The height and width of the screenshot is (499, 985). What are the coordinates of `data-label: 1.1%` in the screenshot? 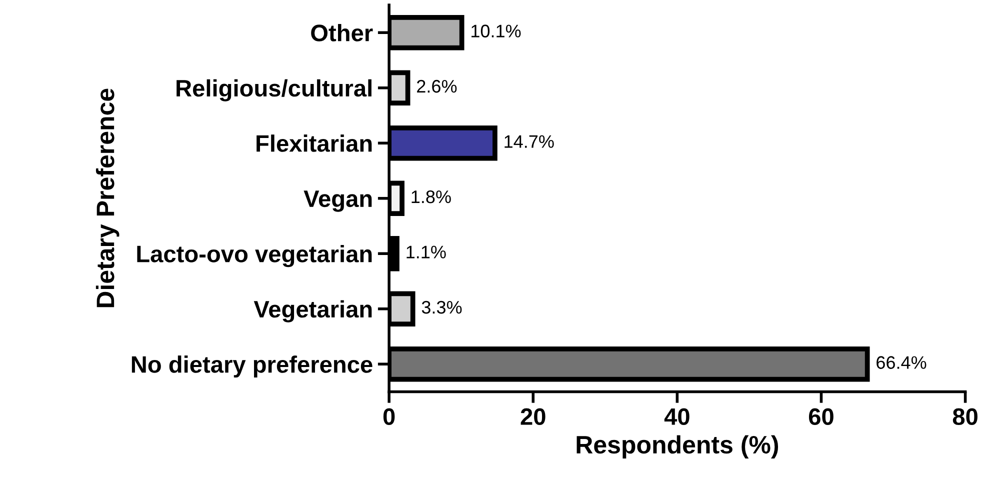 It's located at (426, 252).